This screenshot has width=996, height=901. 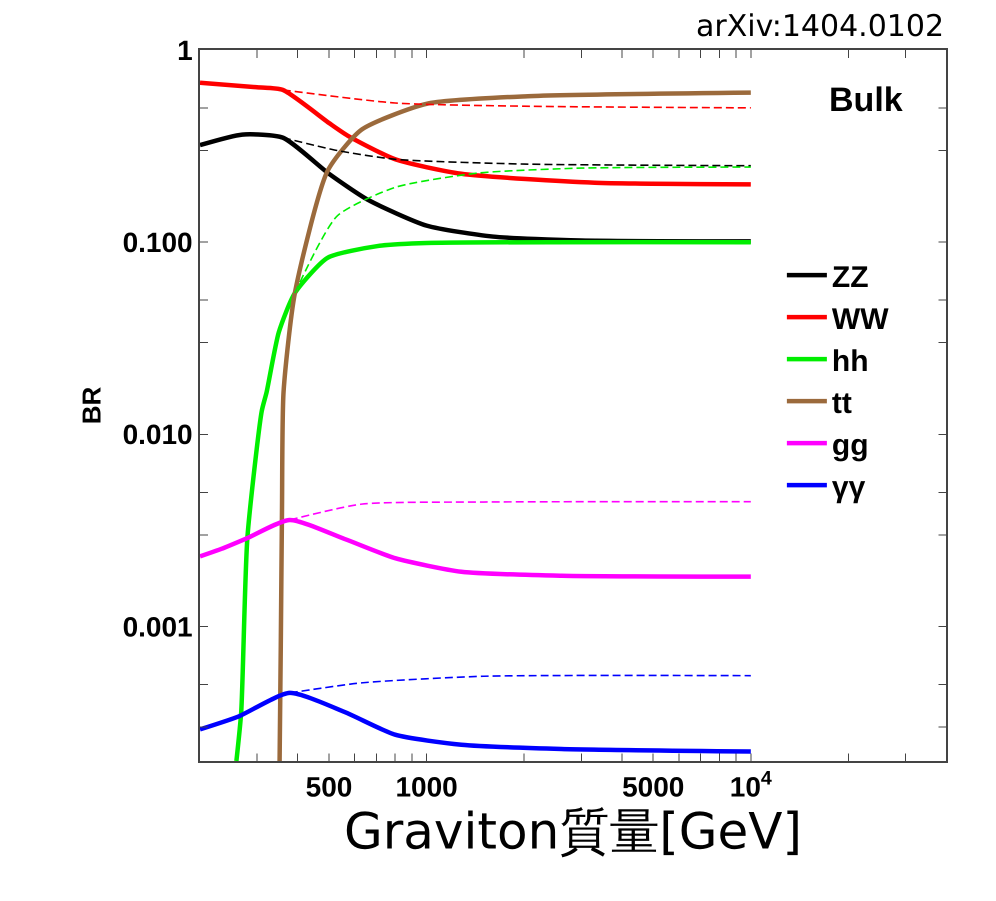 I want to click on x-axis-title: Graviton質量[GeV], so click(x=573, y=831).